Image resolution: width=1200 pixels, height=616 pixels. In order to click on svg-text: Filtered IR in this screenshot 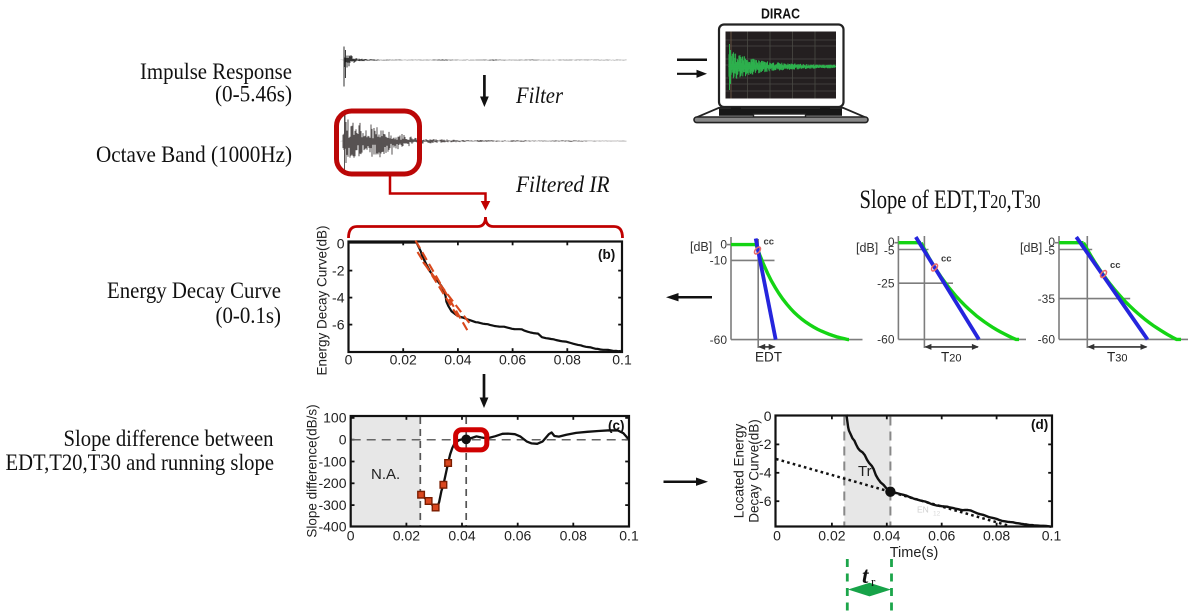, I will do `click(562, 184)`.